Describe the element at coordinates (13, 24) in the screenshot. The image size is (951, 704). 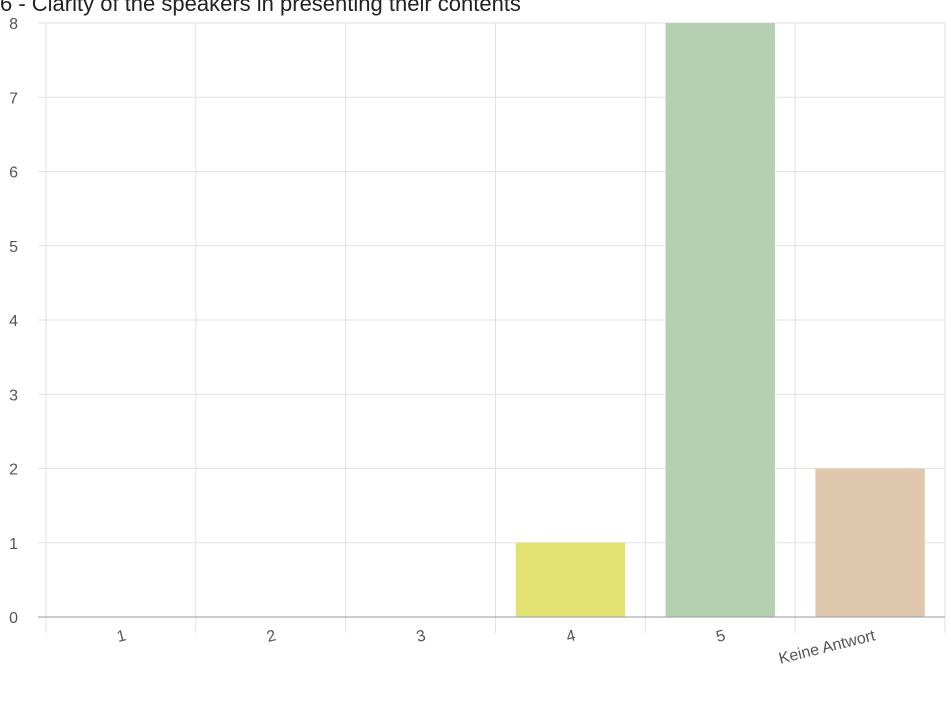
I see `y-tick-label: 8` at that location.